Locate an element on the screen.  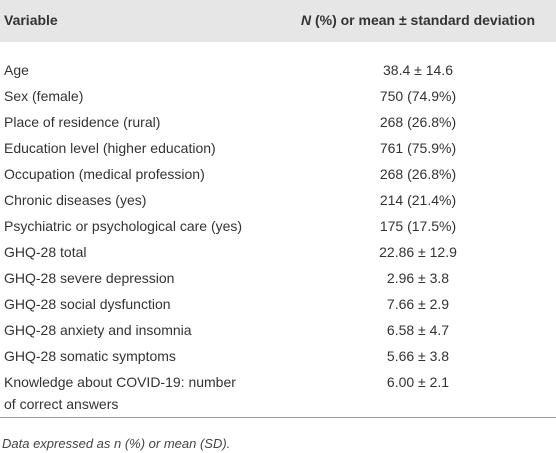
variable-cell: Sex (female) is located at coordinates (43, 96).